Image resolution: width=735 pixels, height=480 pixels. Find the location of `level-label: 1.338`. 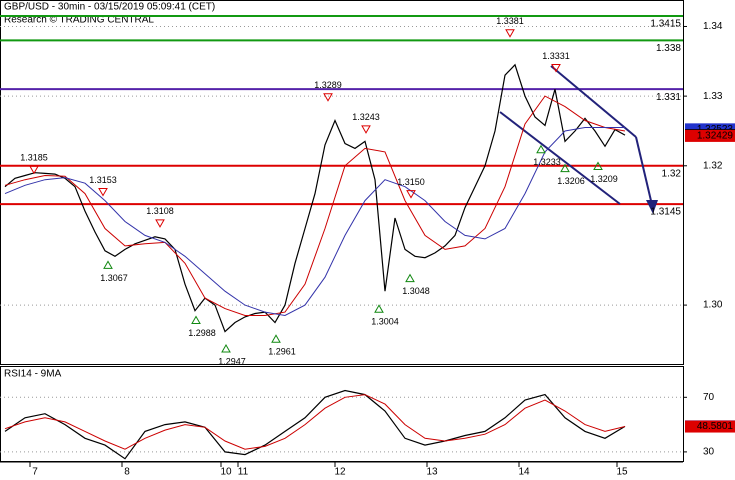

level-label: 1.338 is located at coordinates (668, 48).